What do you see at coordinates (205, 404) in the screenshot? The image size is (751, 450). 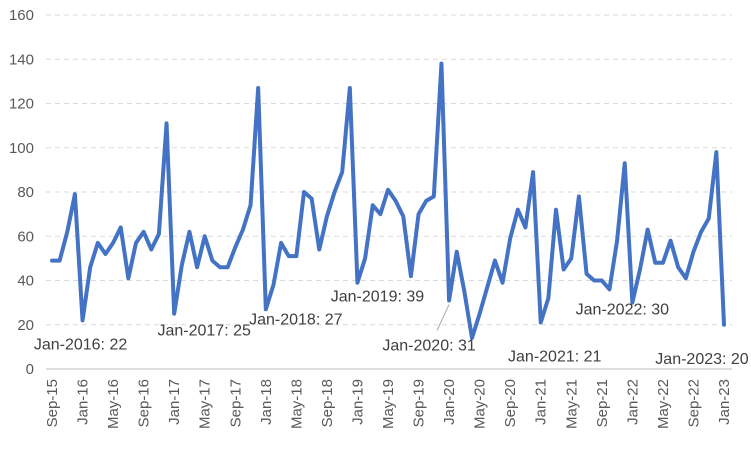 I see `x-tick-label: May-17` at bounding box center [205, 404].